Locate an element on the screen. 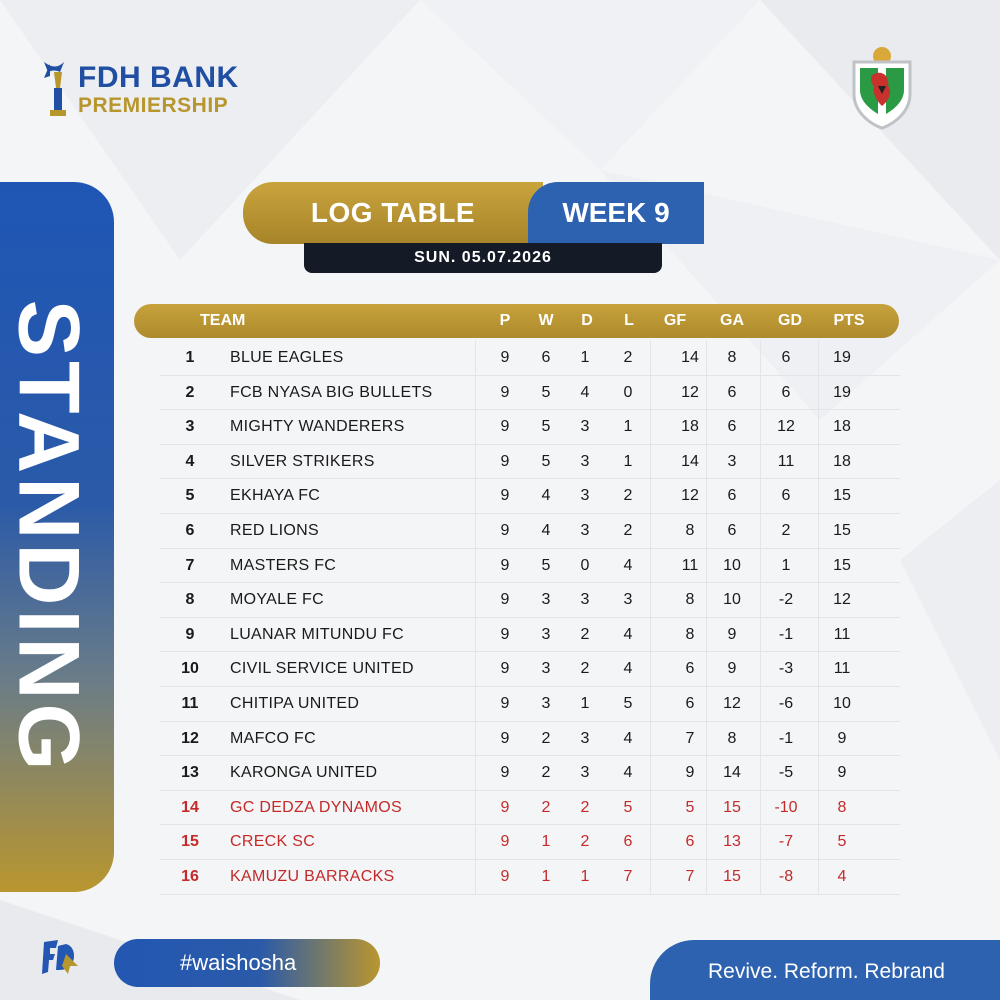 The height and width of the screenshot is (1000, 1000). cell-team-name: LUANAR MITUNDU FC is located at coordinates (317, 634).